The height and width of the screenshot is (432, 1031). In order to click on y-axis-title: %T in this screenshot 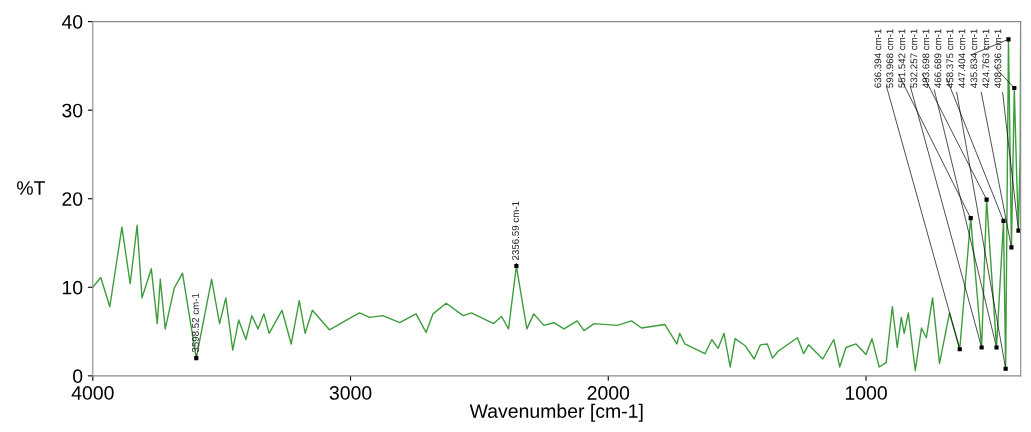, I will do `click(31, 188)`.